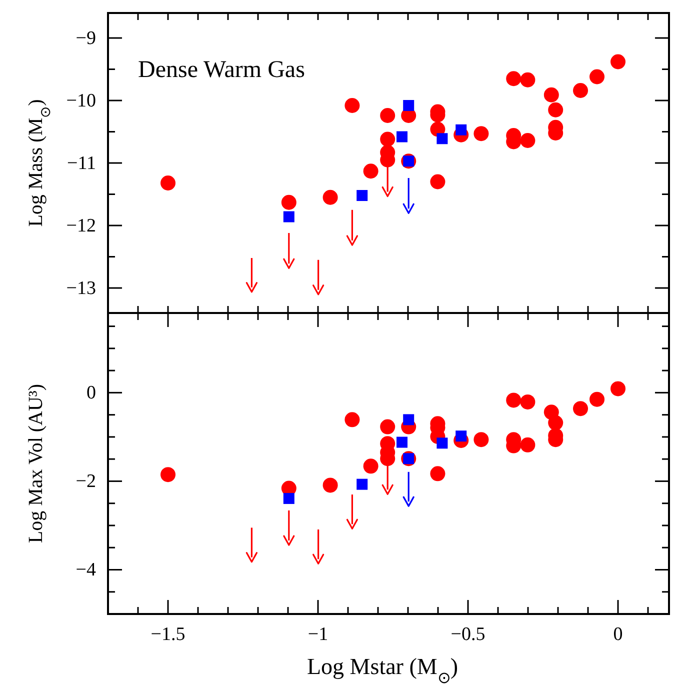 Image resolution: width=678 pixels, height=684 pixels. Describe the element at coordinates (86, 570) in the screenshot. I see `y-tick-label: −4` at that location.